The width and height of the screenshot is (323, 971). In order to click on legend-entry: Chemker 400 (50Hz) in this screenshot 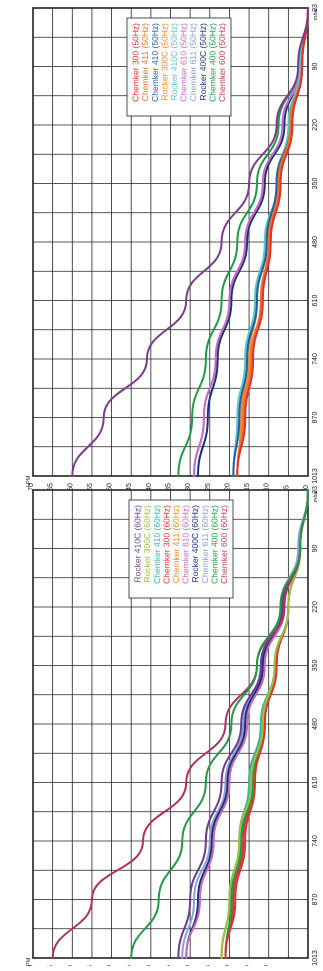, I will do `click(212, 62)`.